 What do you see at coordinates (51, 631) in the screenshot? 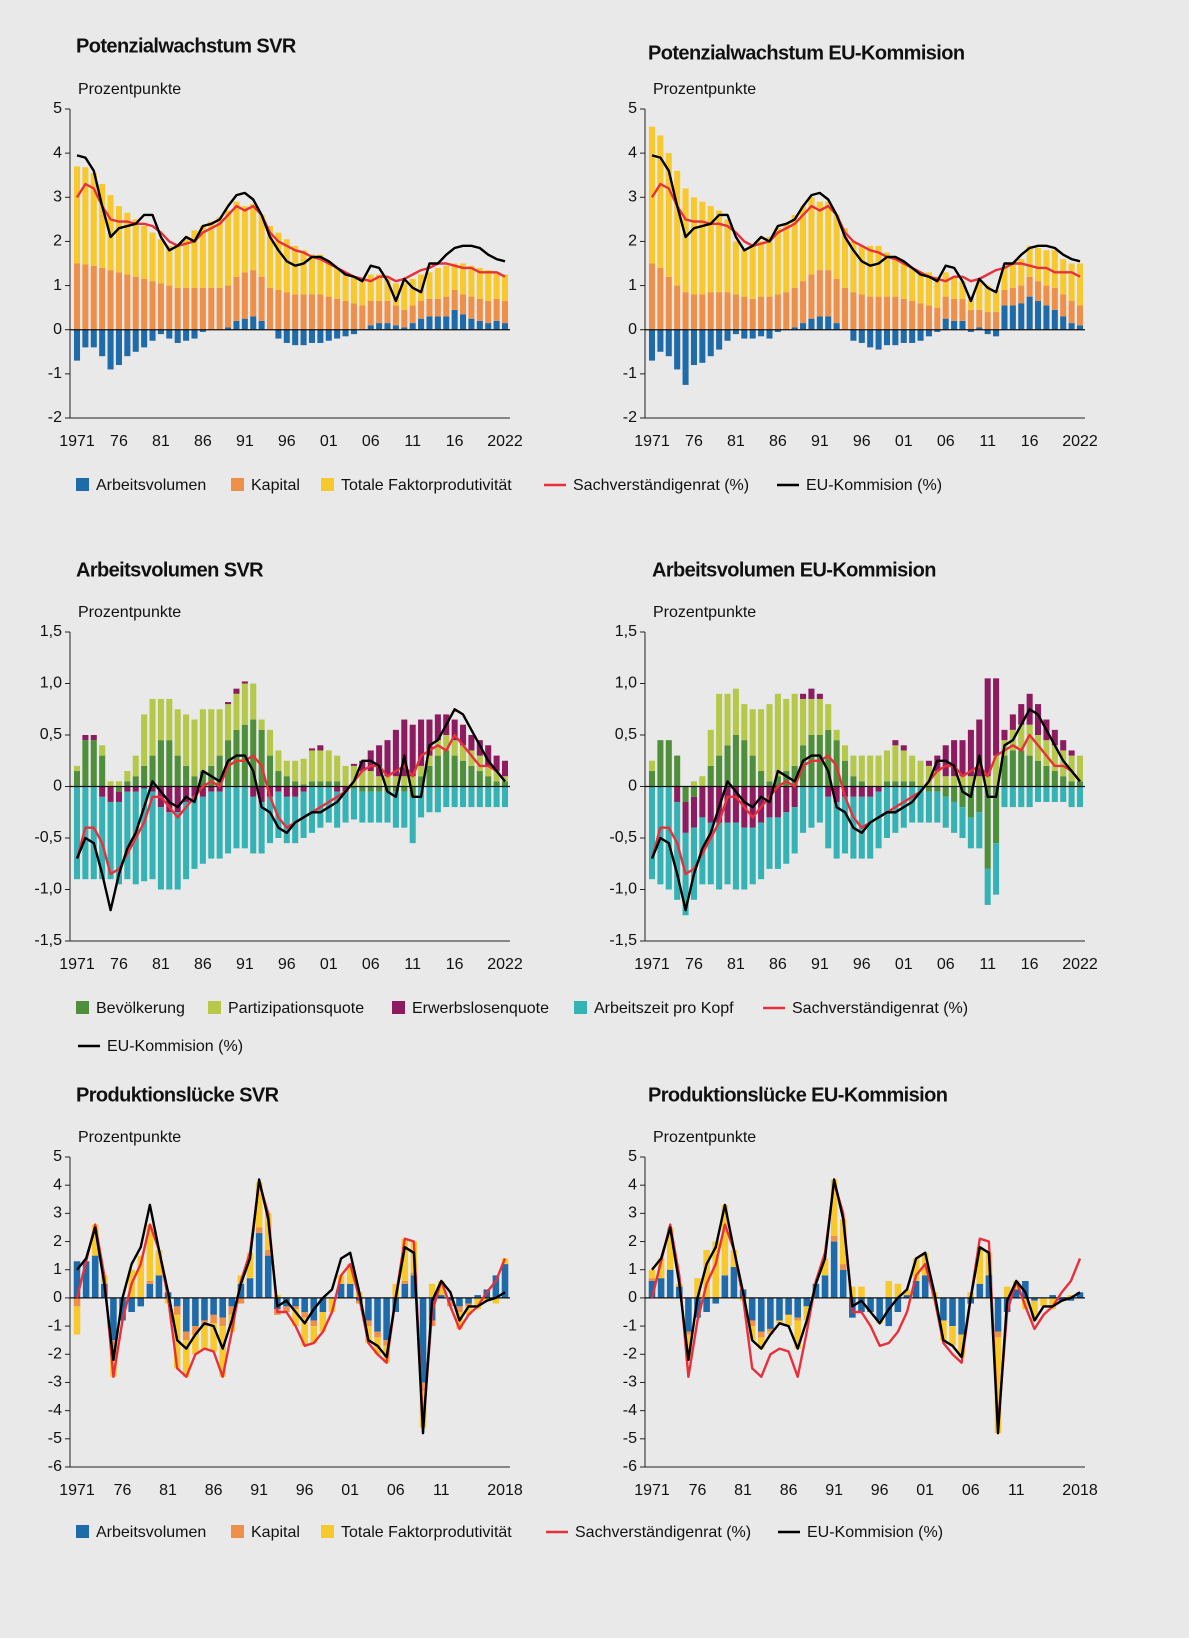
I see `y-tick-label: 1,5` at bounding box center [51, 631].